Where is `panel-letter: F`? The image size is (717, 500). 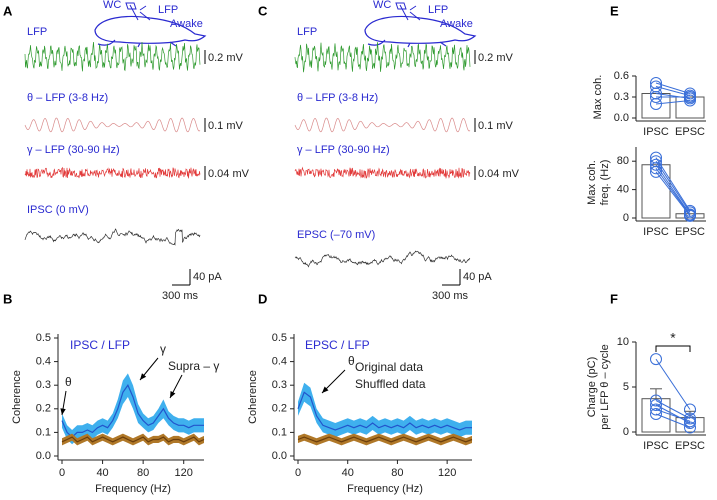 panel-letter: F is located at coordinates (614, 298).